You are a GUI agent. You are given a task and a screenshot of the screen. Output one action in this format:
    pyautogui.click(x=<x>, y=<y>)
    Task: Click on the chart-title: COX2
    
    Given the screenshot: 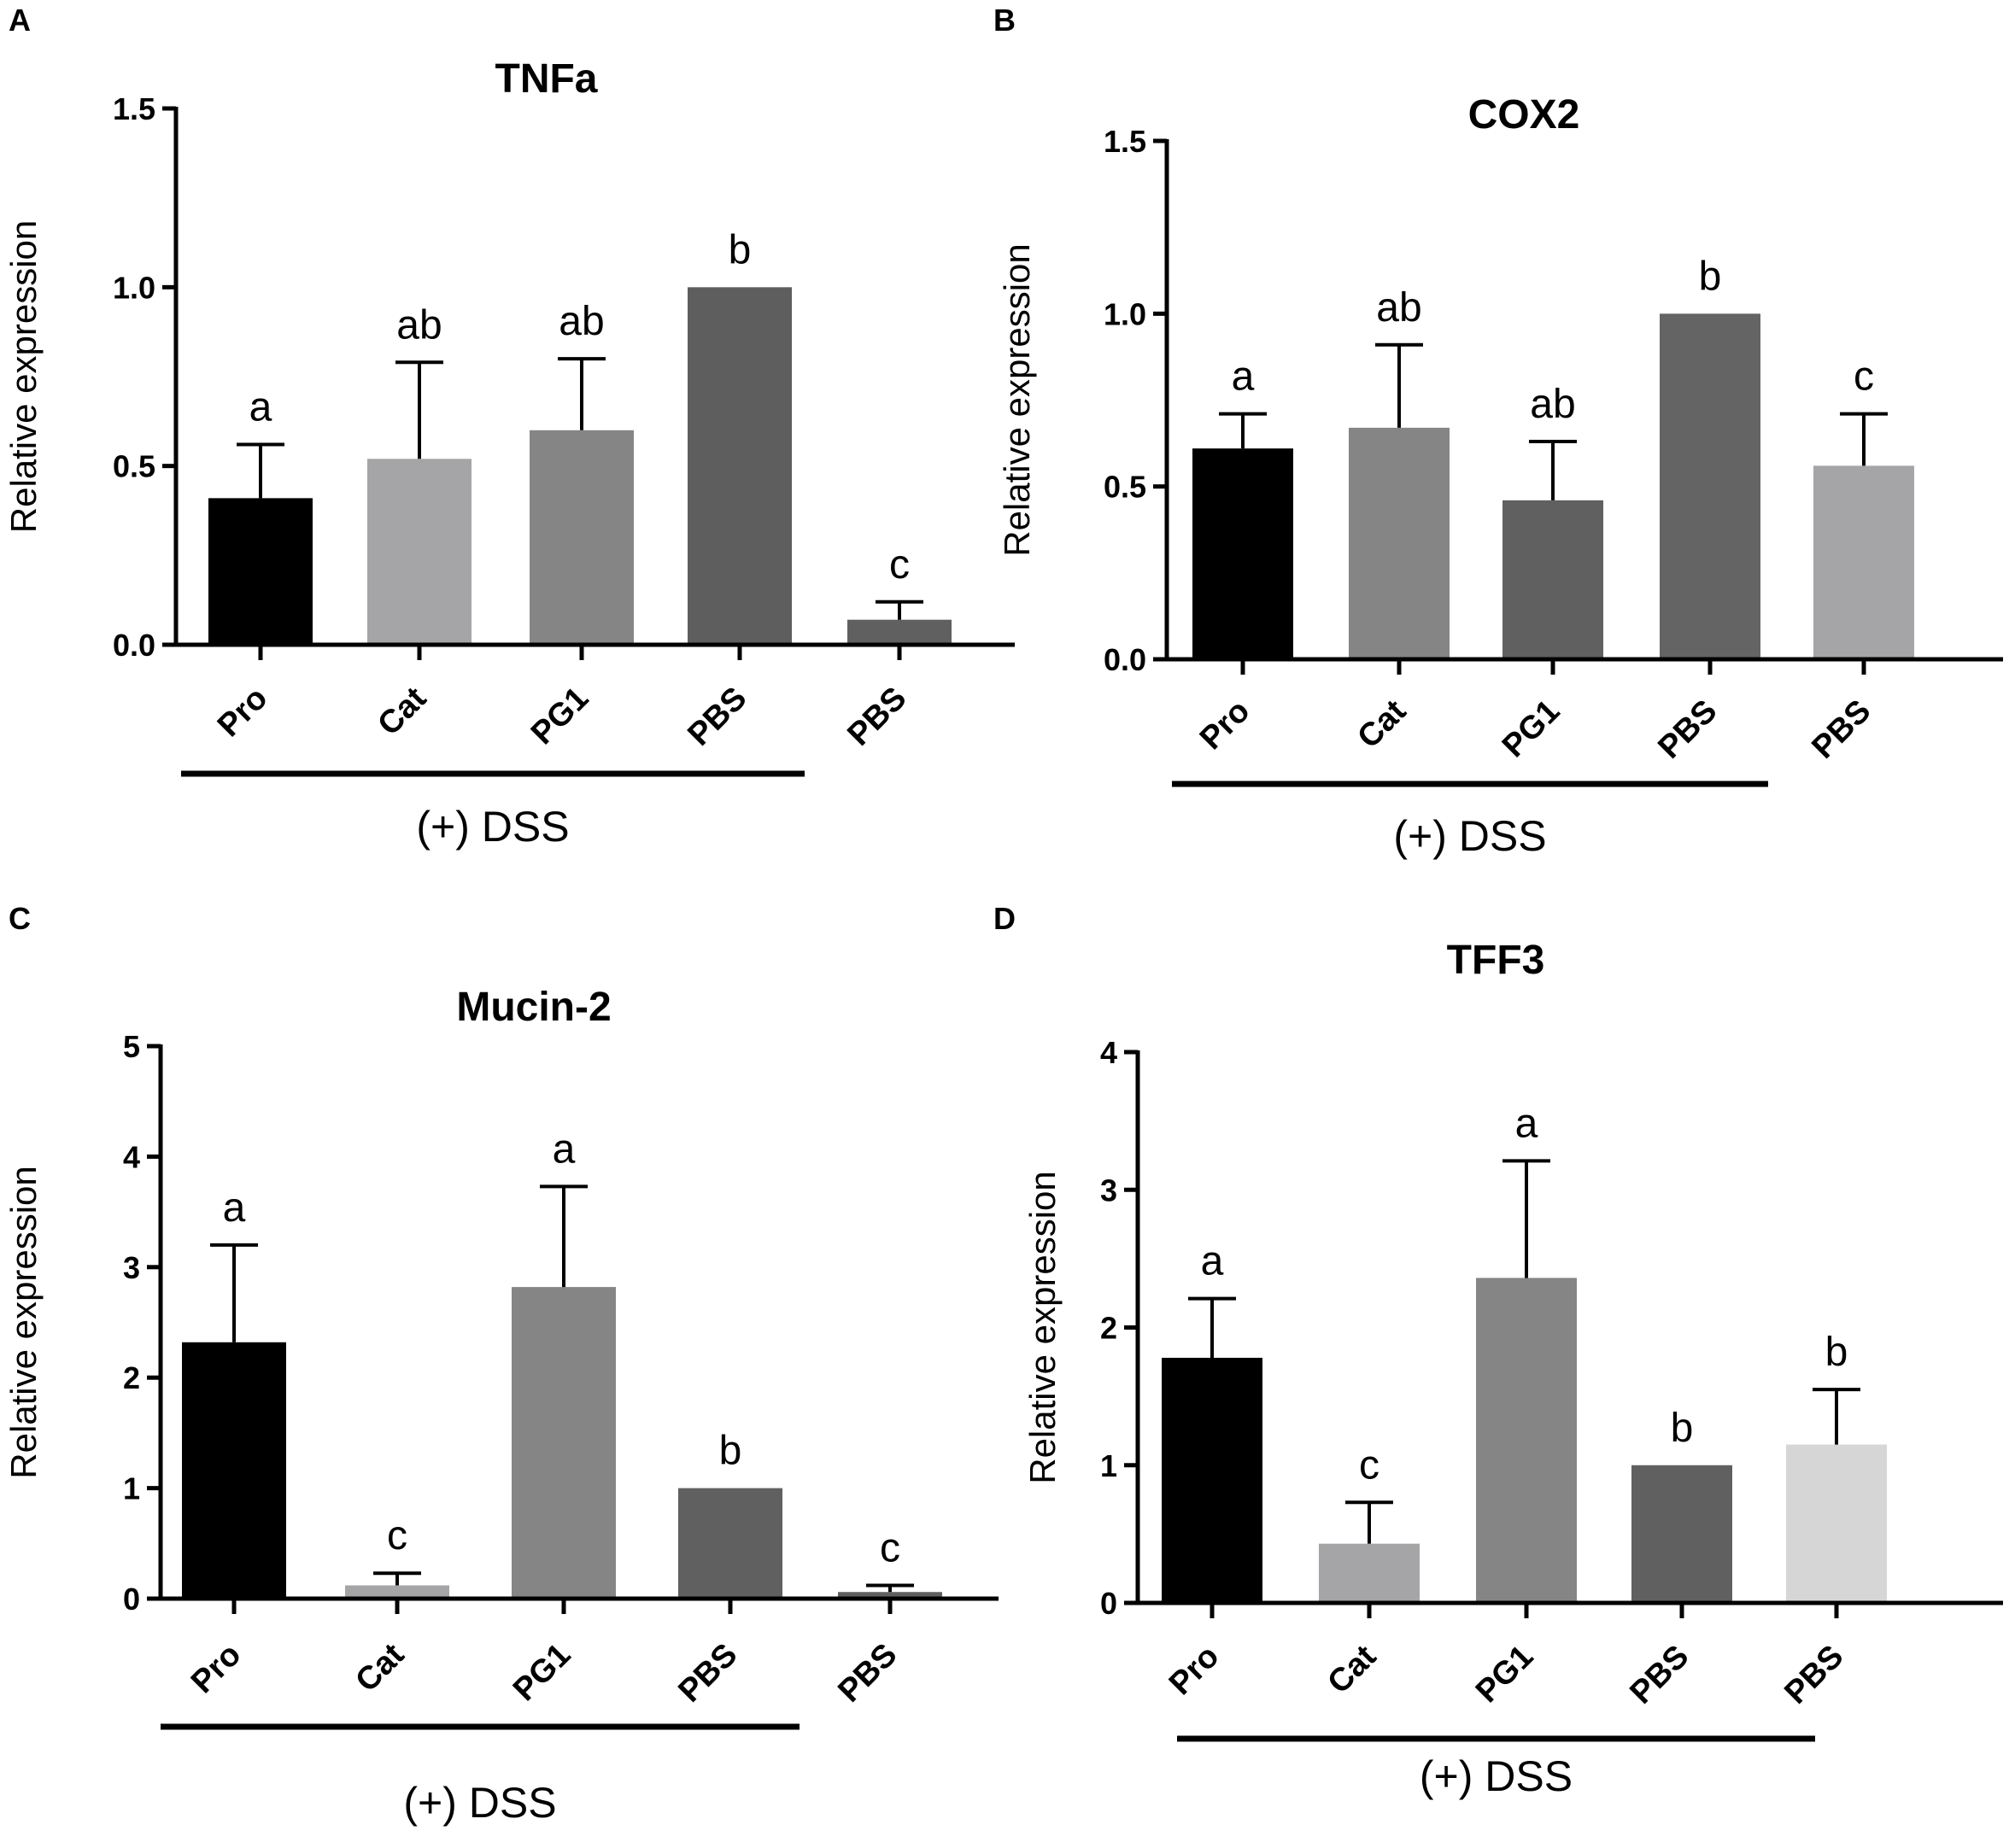 What is the action you would take?
    pyautogui.click(x=1524, y=115)
    